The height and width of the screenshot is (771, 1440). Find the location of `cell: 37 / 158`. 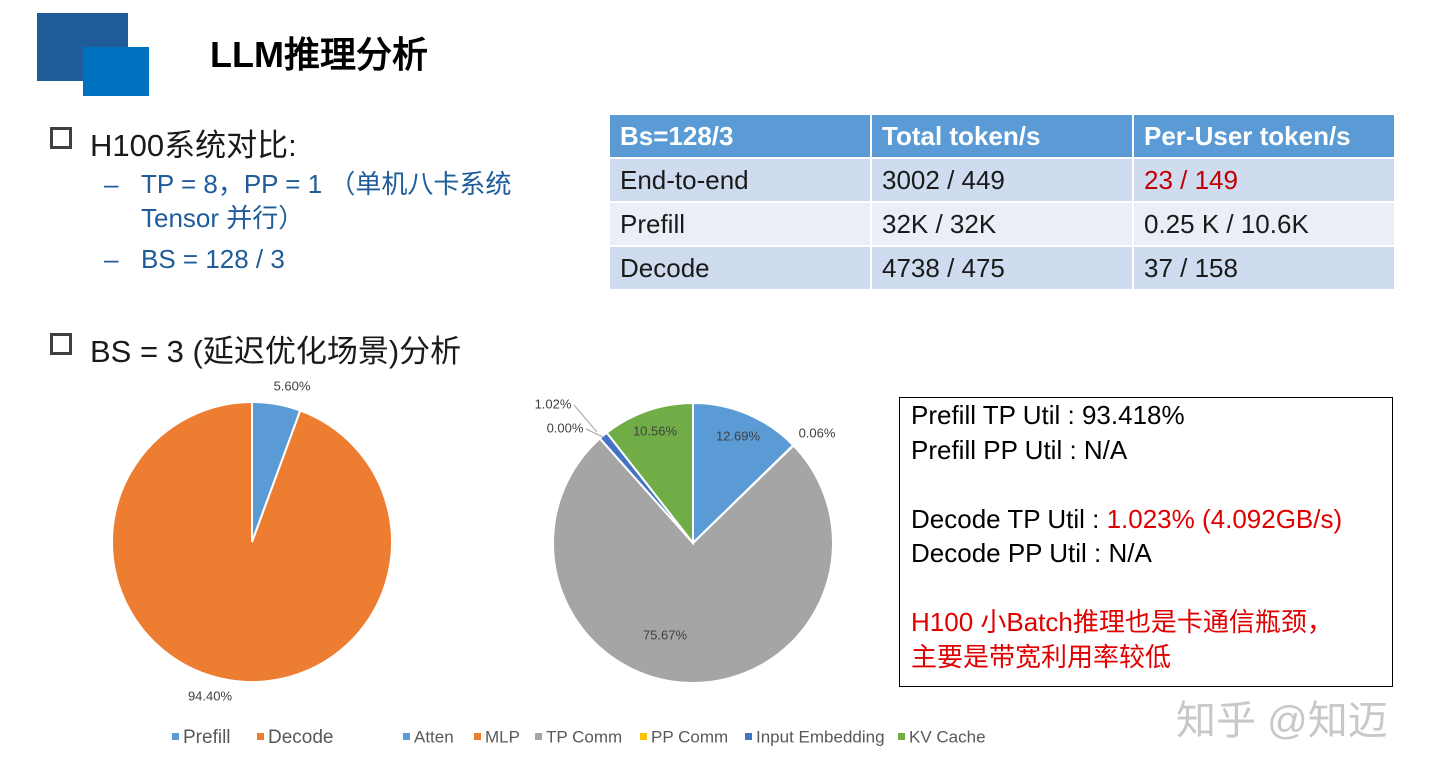

cell: 37 / 158 is located at coordinates (1264, 268).